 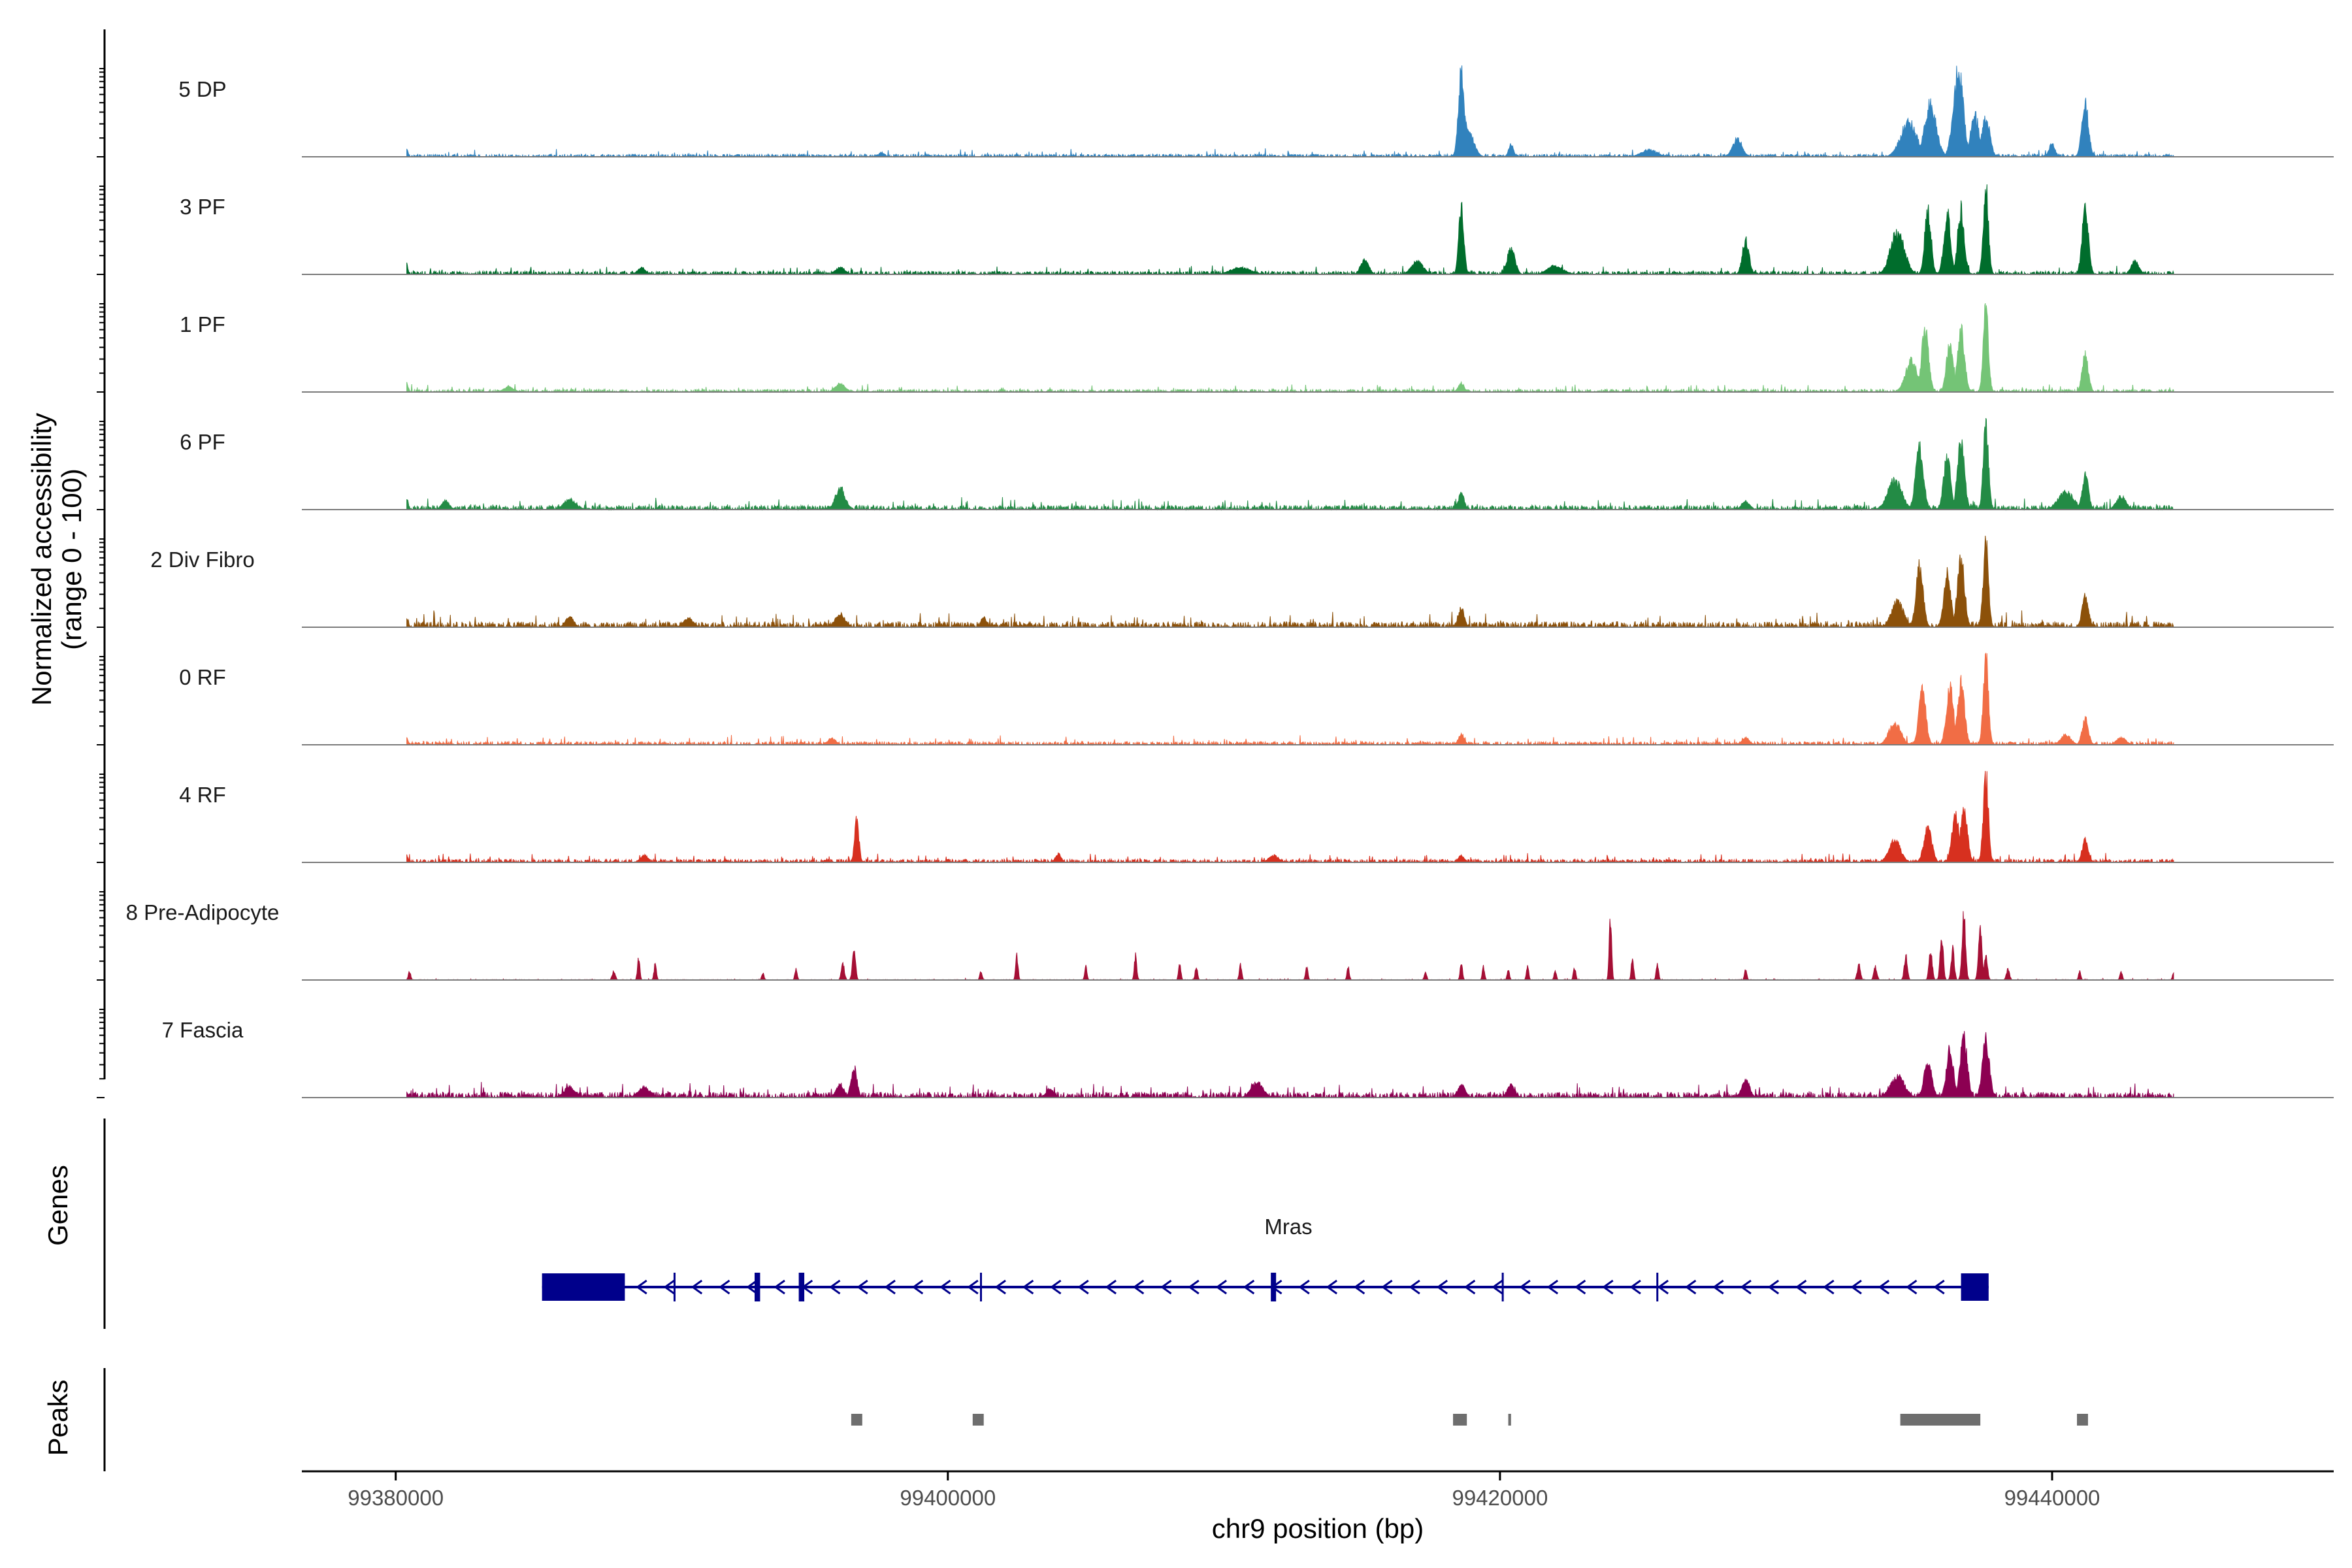 What do you see at coordinates (757, 1287) in the screenshot?
I see `gene-exon` at bounding box center [757, 1287].